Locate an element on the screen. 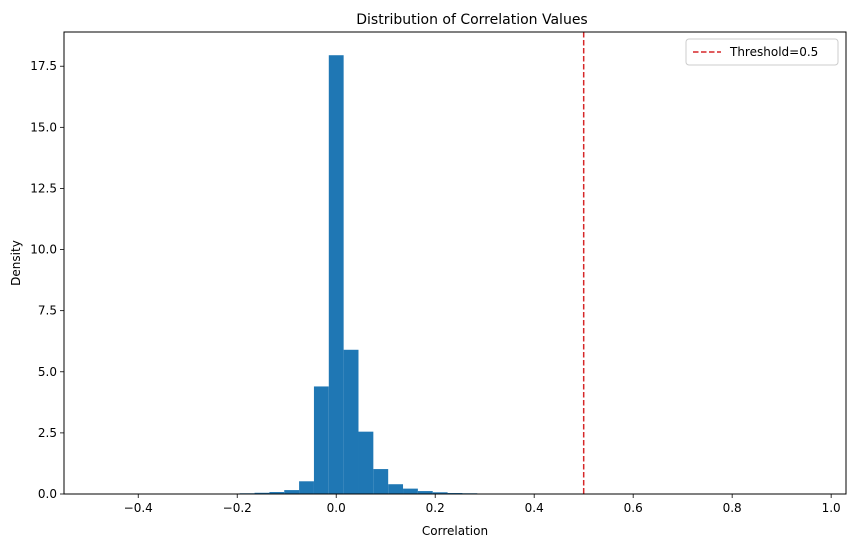 This screenshot has width=855, height=547. legend-box is located at coordinates (762, 52).